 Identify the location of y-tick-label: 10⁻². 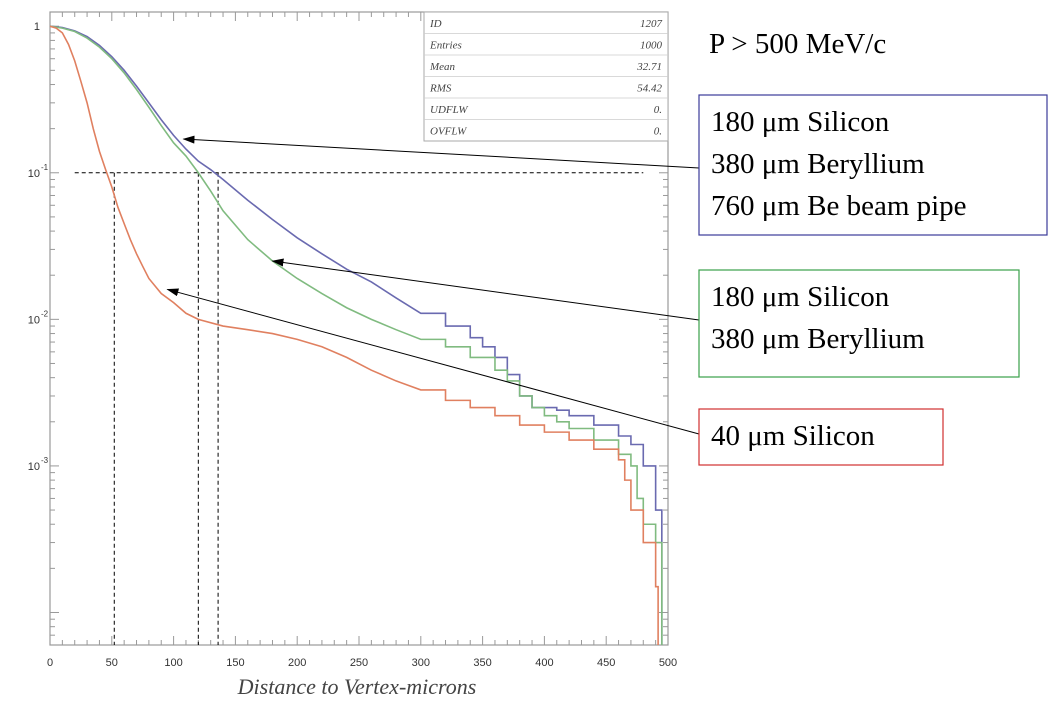
(38, 317).